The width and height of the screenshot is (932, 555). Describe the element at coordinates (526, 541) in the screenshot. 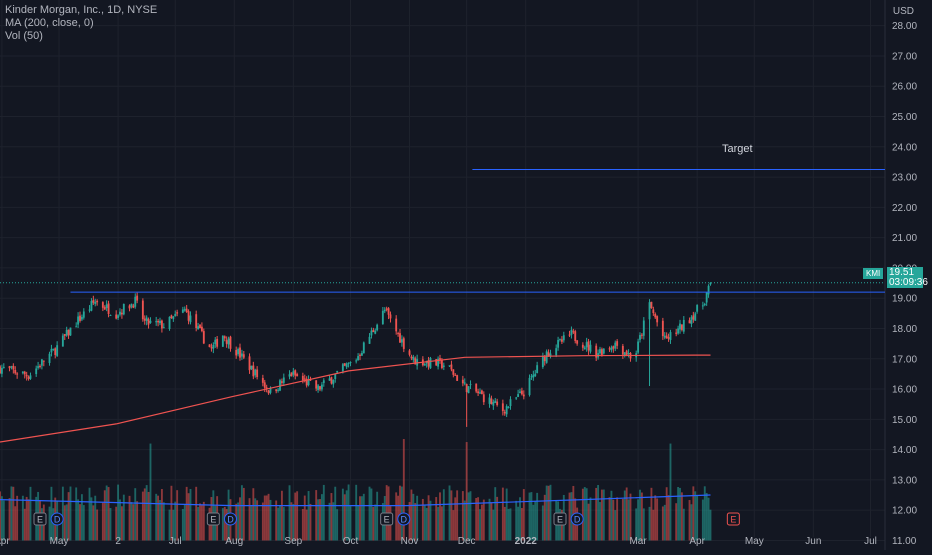

I see `x-tick-label: 2022` at that location.